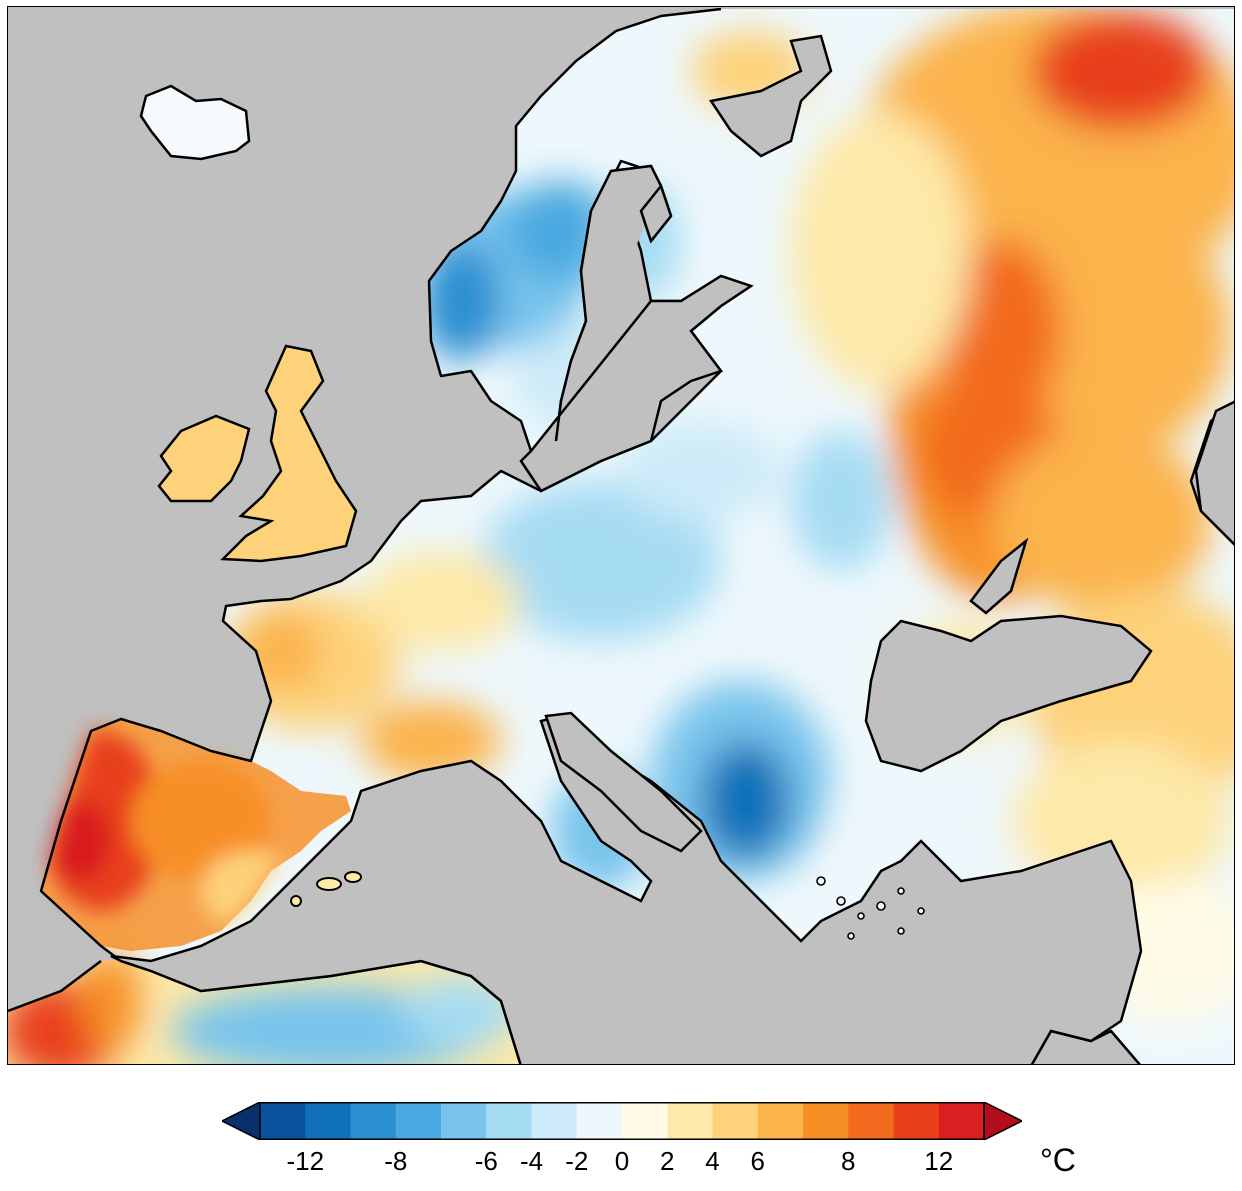  What do you see at coordinates (305, 1161) in the screenshot?
I see `colorbar-tick-label: -12` at bounding box center [305, 1161].